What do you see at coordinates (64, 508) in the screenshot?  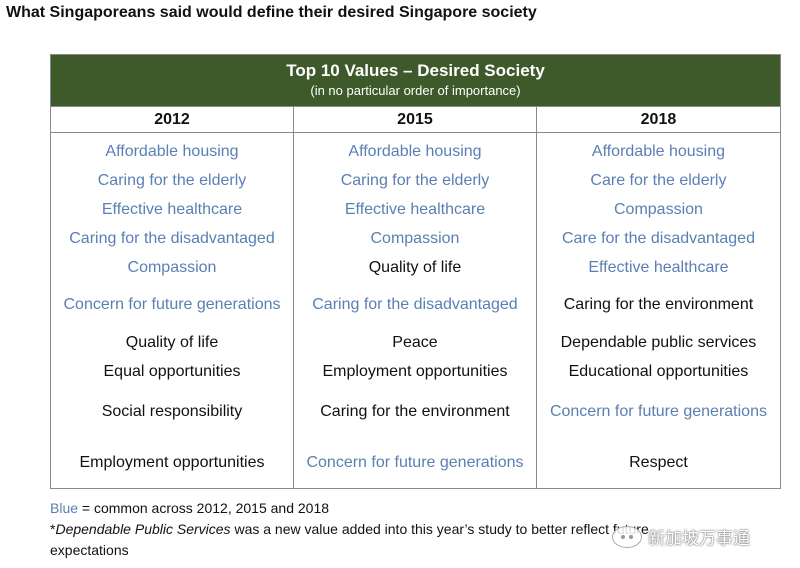 I see `legend-blue-word: Blue` at bounding box center [64, 508].